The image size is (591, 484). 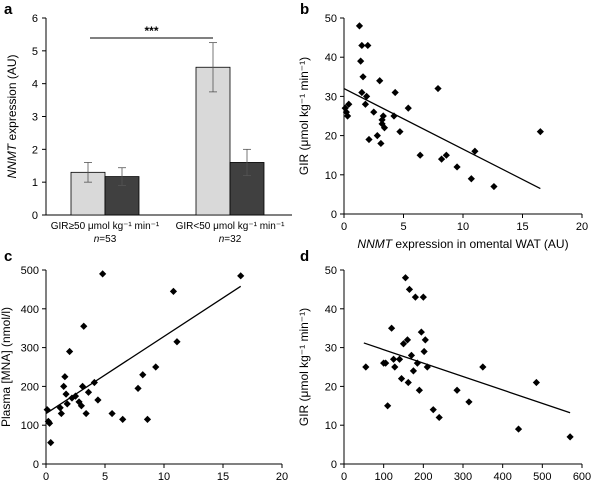 What do you see at coordinates (12, 116) in the screenshot?
I see `y-axis-label: NNMT expression (AU)` at bounding box center [12, 116].